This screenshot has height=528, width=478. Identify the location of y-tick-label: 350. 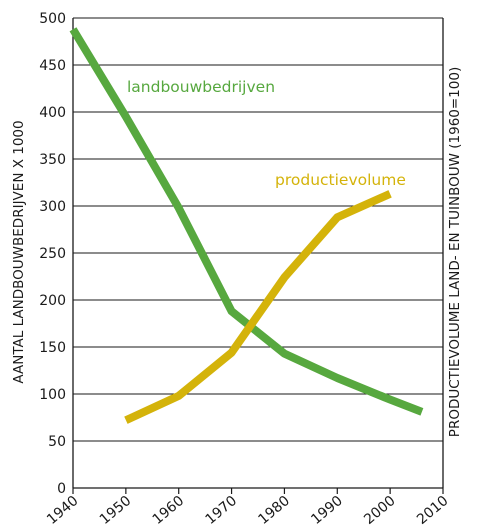
(52, 160).